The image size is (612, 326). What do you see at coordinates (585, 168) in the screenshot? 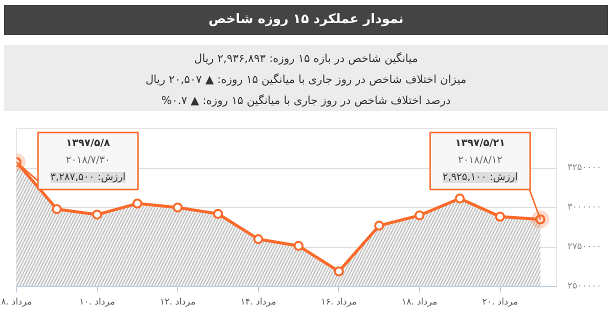
I see `y-tick-label: ۳۲۵۰۰۰۰` at bounding box center [585, 168].